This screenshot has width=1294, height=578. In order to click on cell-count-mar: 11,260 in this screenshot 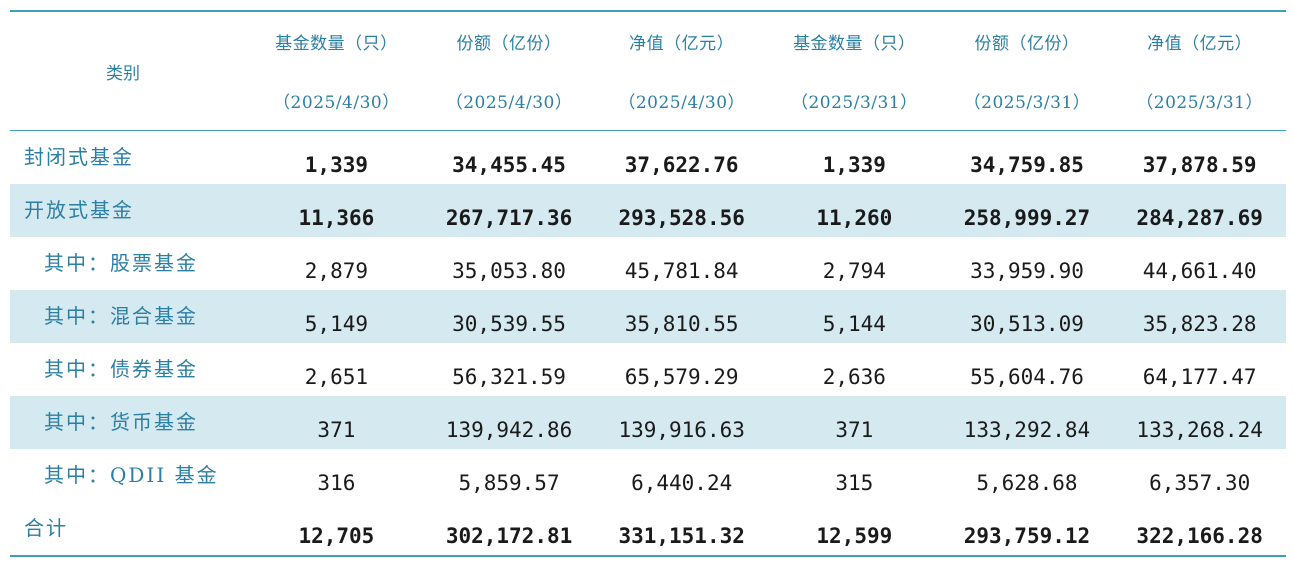, I will do `click(854, 210)`.